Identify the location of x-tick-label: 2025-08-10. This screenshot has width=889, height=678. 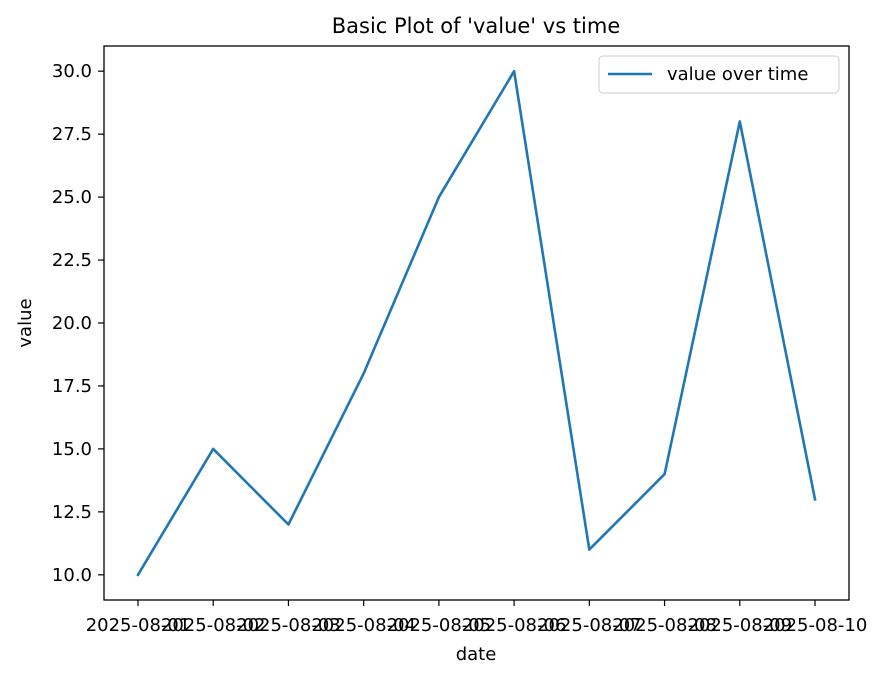
(815, 625).